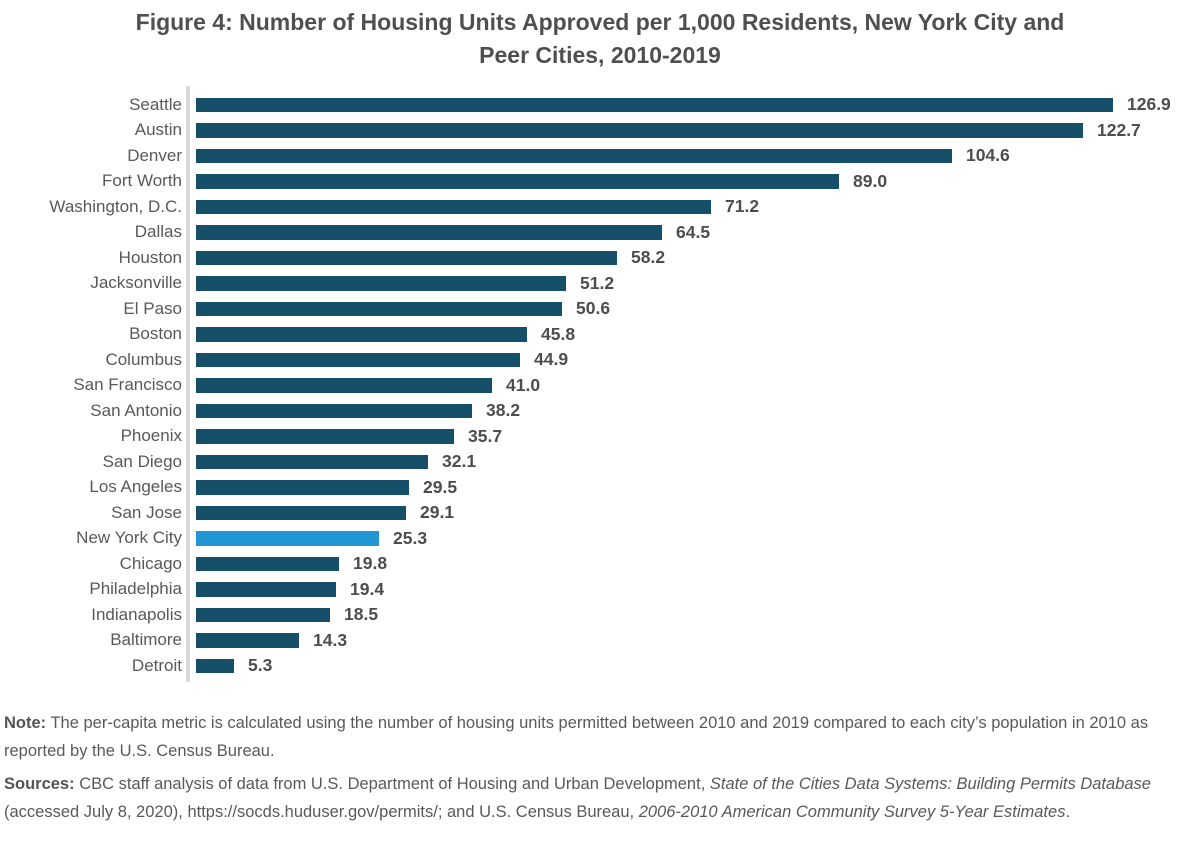 The width and height of the screenshot is (1200, 843). Describe the element at coordinates (158, 130) in the screenshot. I see `category-label: Austin` at that location.